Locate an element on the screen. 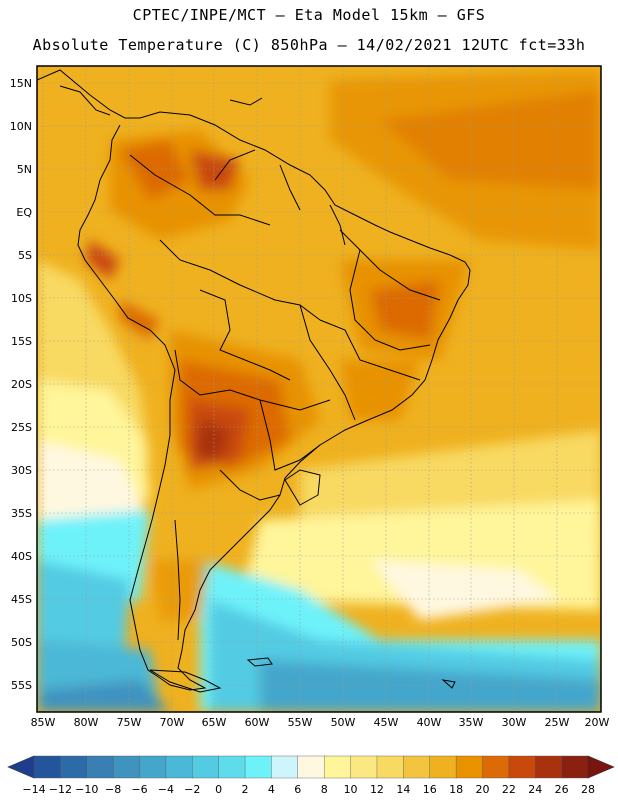  colorbar-label: −12 is located at coordinates (60, 789).